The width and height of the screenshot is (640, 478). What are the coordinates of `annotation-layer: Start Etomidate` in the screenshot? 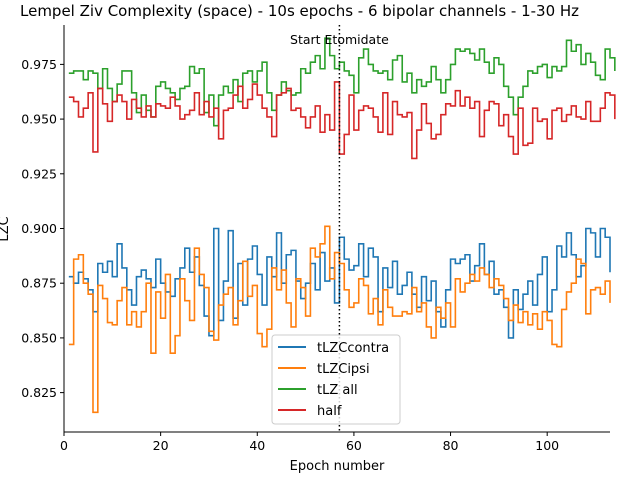 It's located at (339, 228).